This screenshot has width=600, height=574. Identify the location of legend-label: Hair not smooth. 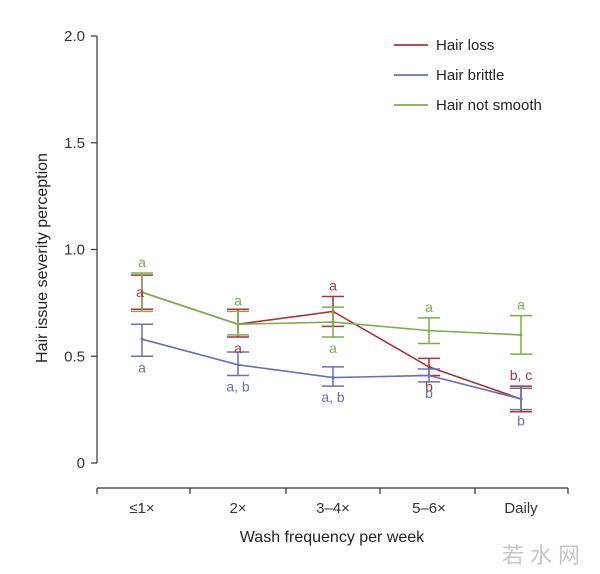
(489, 105).